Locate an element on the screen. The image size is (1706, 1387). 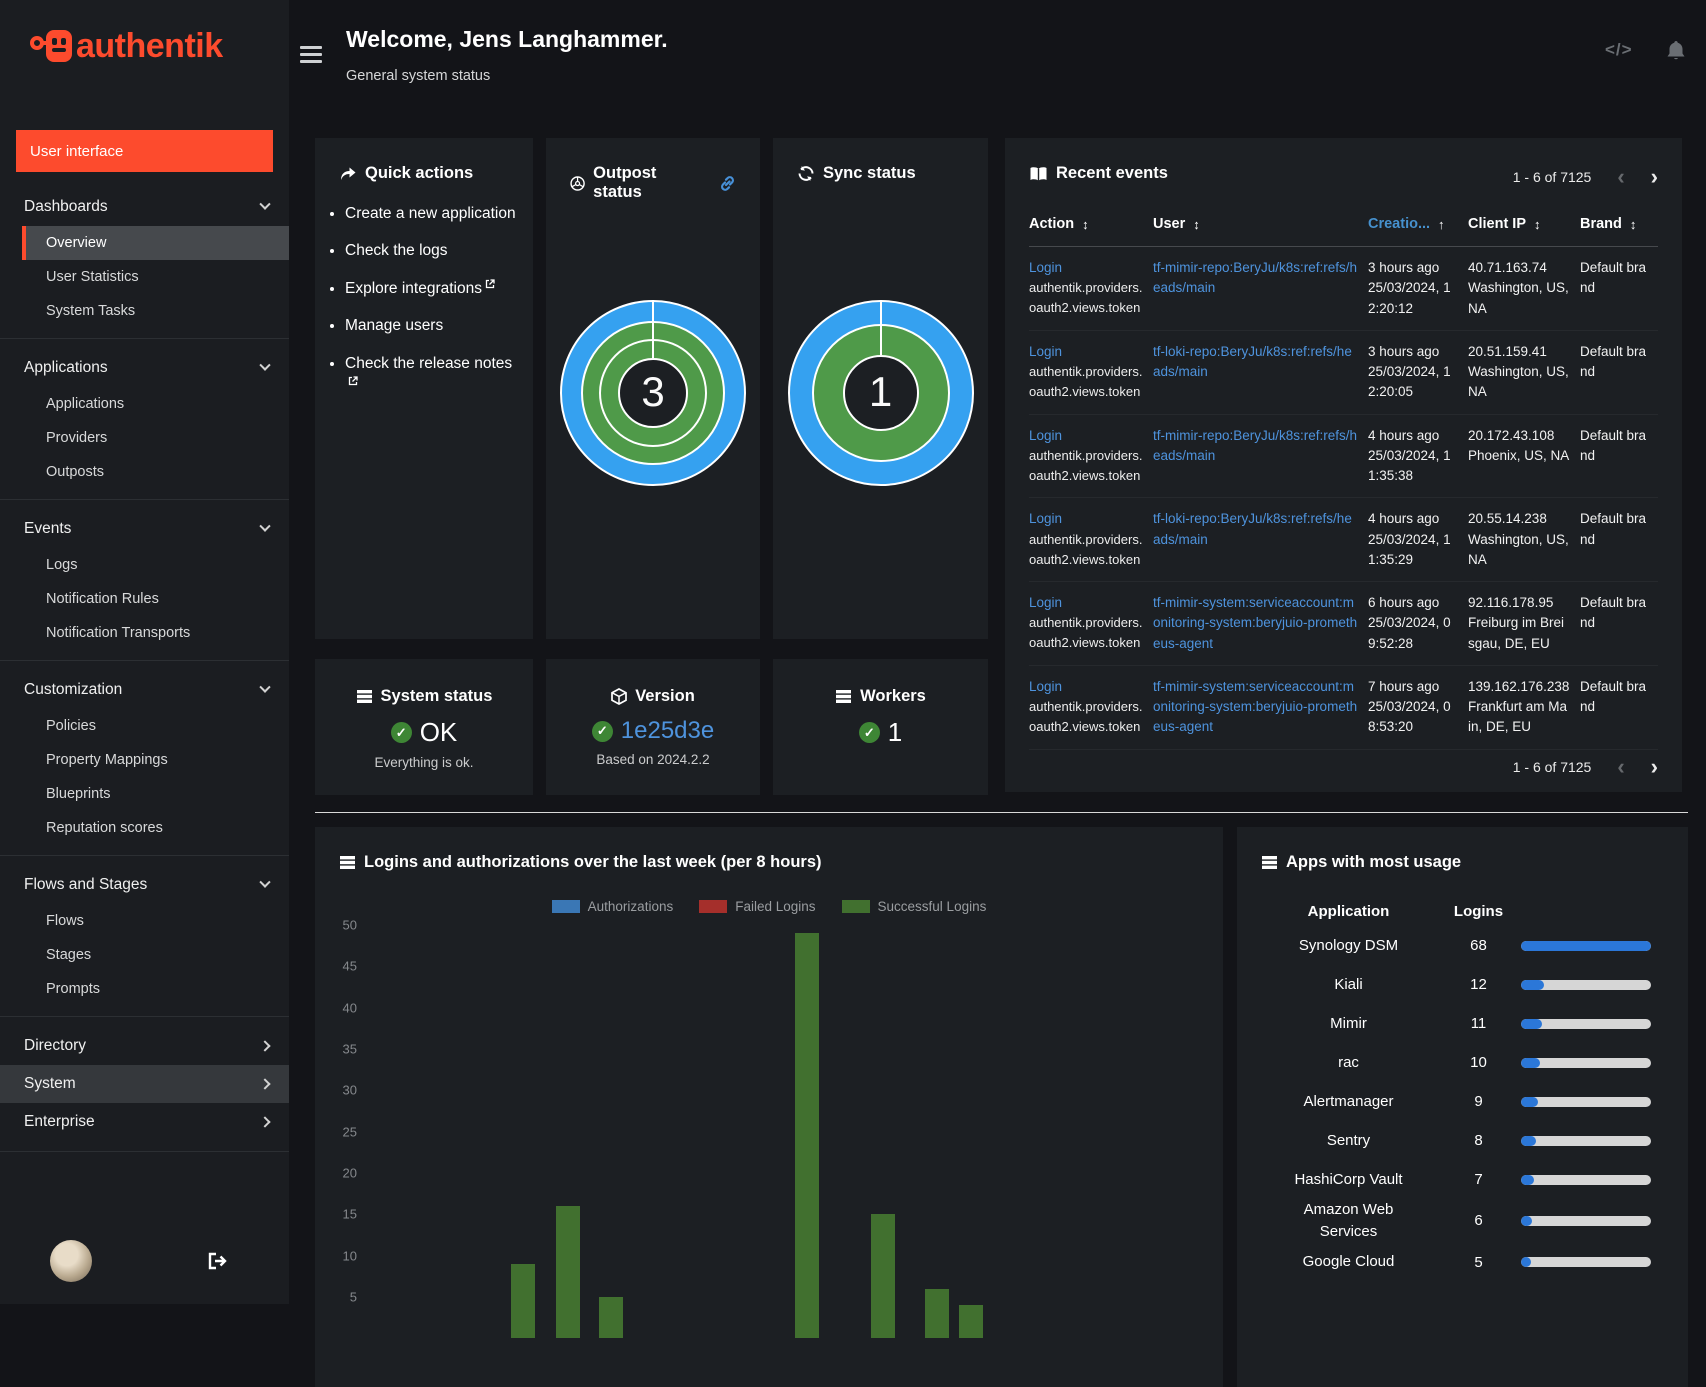
sidebar-section-label: Directory is located at coordinates (55, 1045).